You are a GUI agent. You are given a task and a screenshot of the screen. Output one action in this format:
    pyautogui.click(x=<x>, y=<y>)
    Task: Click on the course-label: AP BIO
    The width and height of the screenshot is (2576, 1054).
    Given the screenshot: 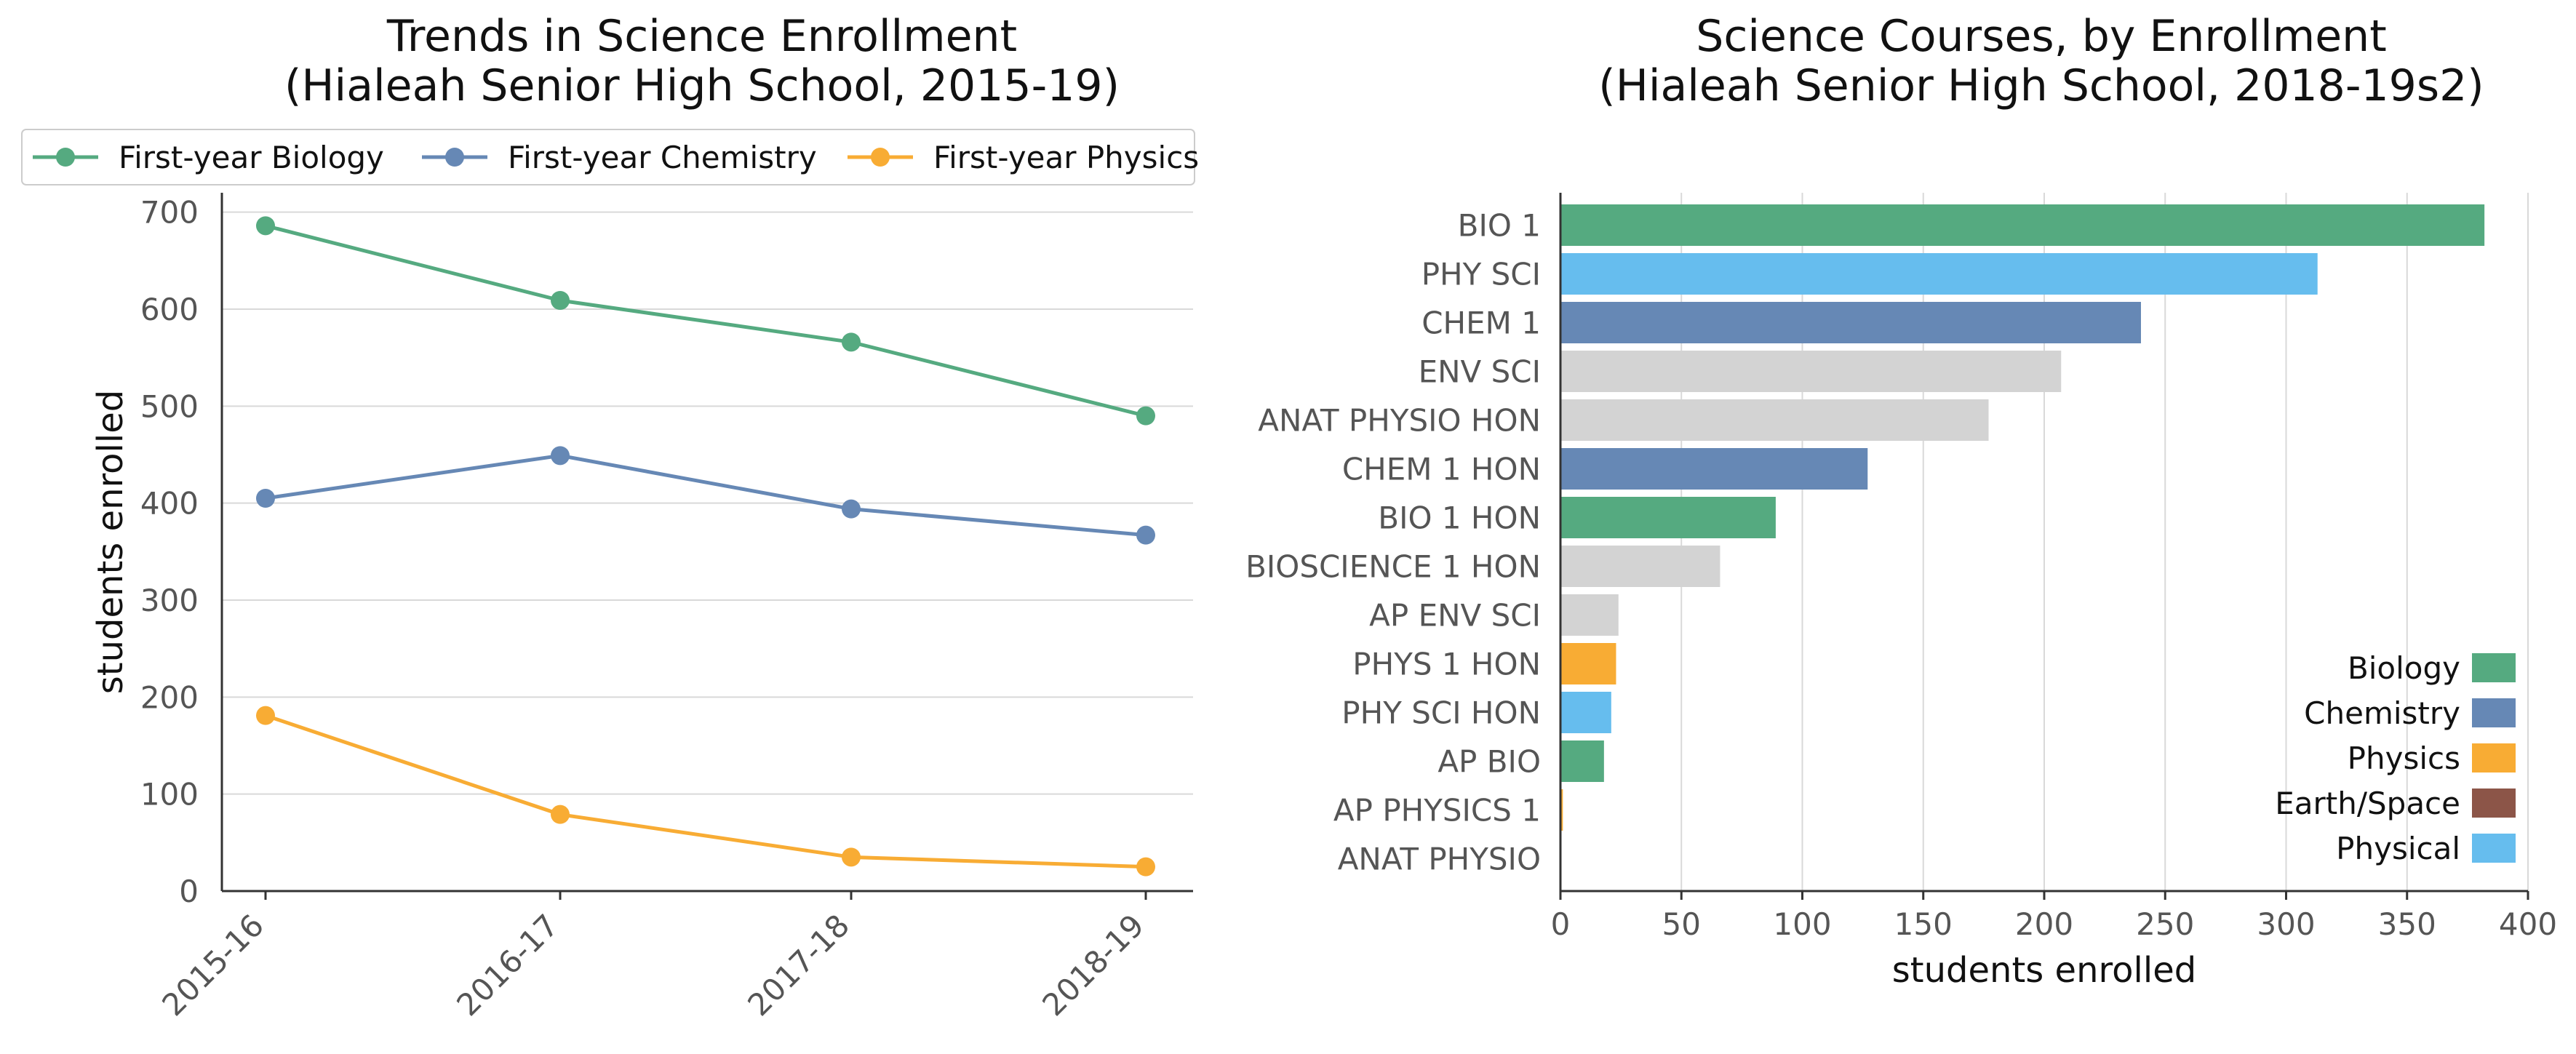 What is the action you would take?
    pyautogui.click(x=1489, y=762)
    